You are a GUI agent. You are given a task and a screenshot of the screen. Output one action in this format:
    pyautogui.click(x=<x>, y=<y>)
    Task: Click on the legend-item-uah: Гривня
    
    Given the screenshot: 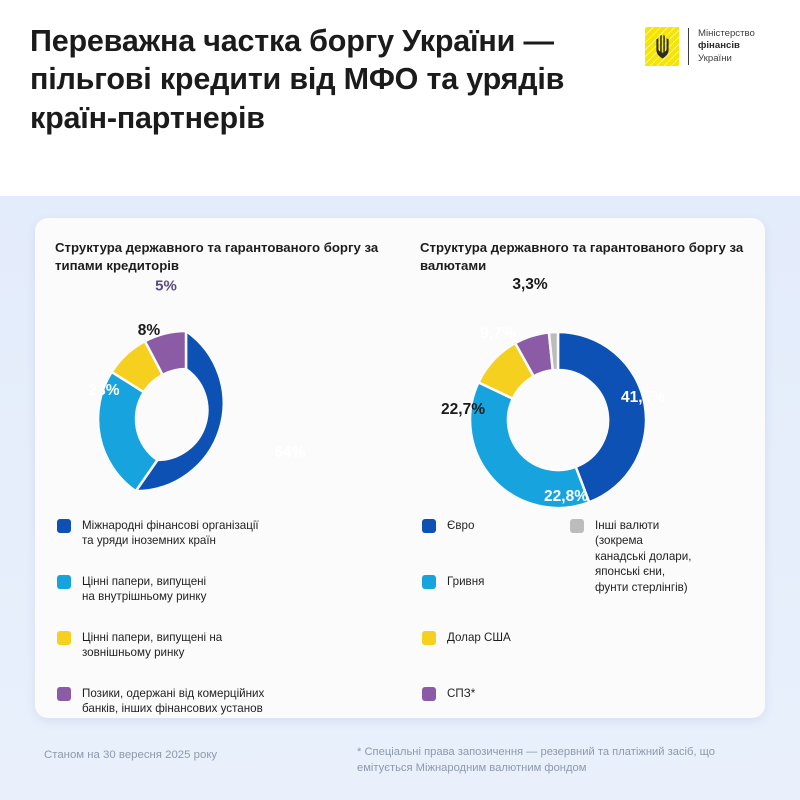 What is the action you would take?
    pyautogui.click(x=453, y=581)
    